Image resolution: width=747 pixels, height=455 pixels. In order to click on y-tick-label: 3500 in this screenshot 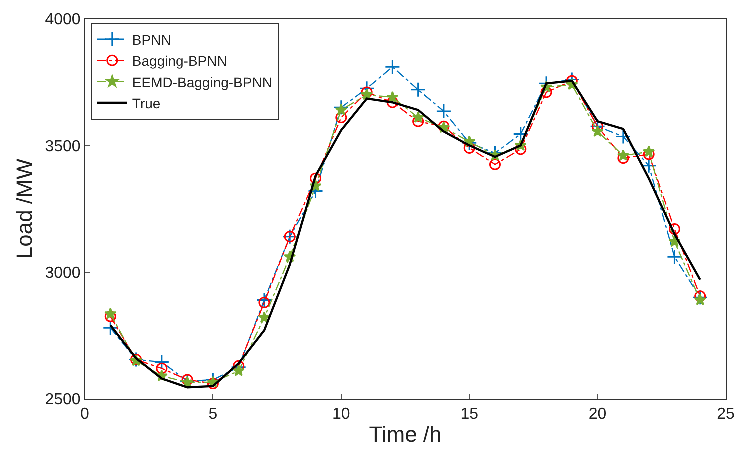, I will do `click(63, 147)`.